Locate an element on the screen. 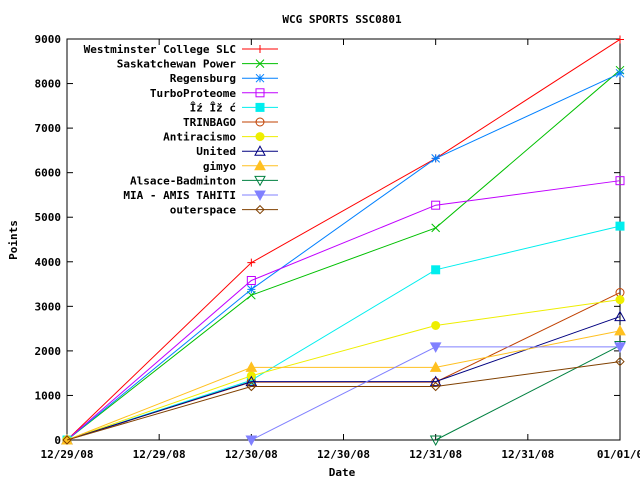 The image size is (640, 485). marker-cross is located at coordinates (436, 228).